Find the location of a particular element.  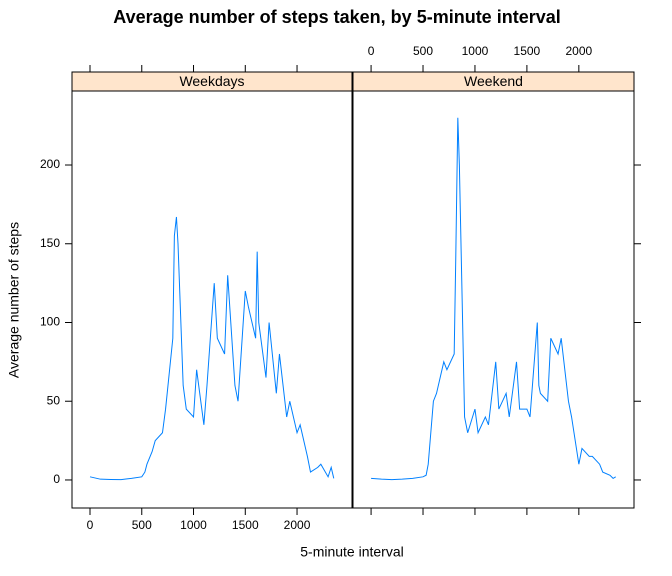

y-tick-label: 200 is located at coordinates (50, 164).